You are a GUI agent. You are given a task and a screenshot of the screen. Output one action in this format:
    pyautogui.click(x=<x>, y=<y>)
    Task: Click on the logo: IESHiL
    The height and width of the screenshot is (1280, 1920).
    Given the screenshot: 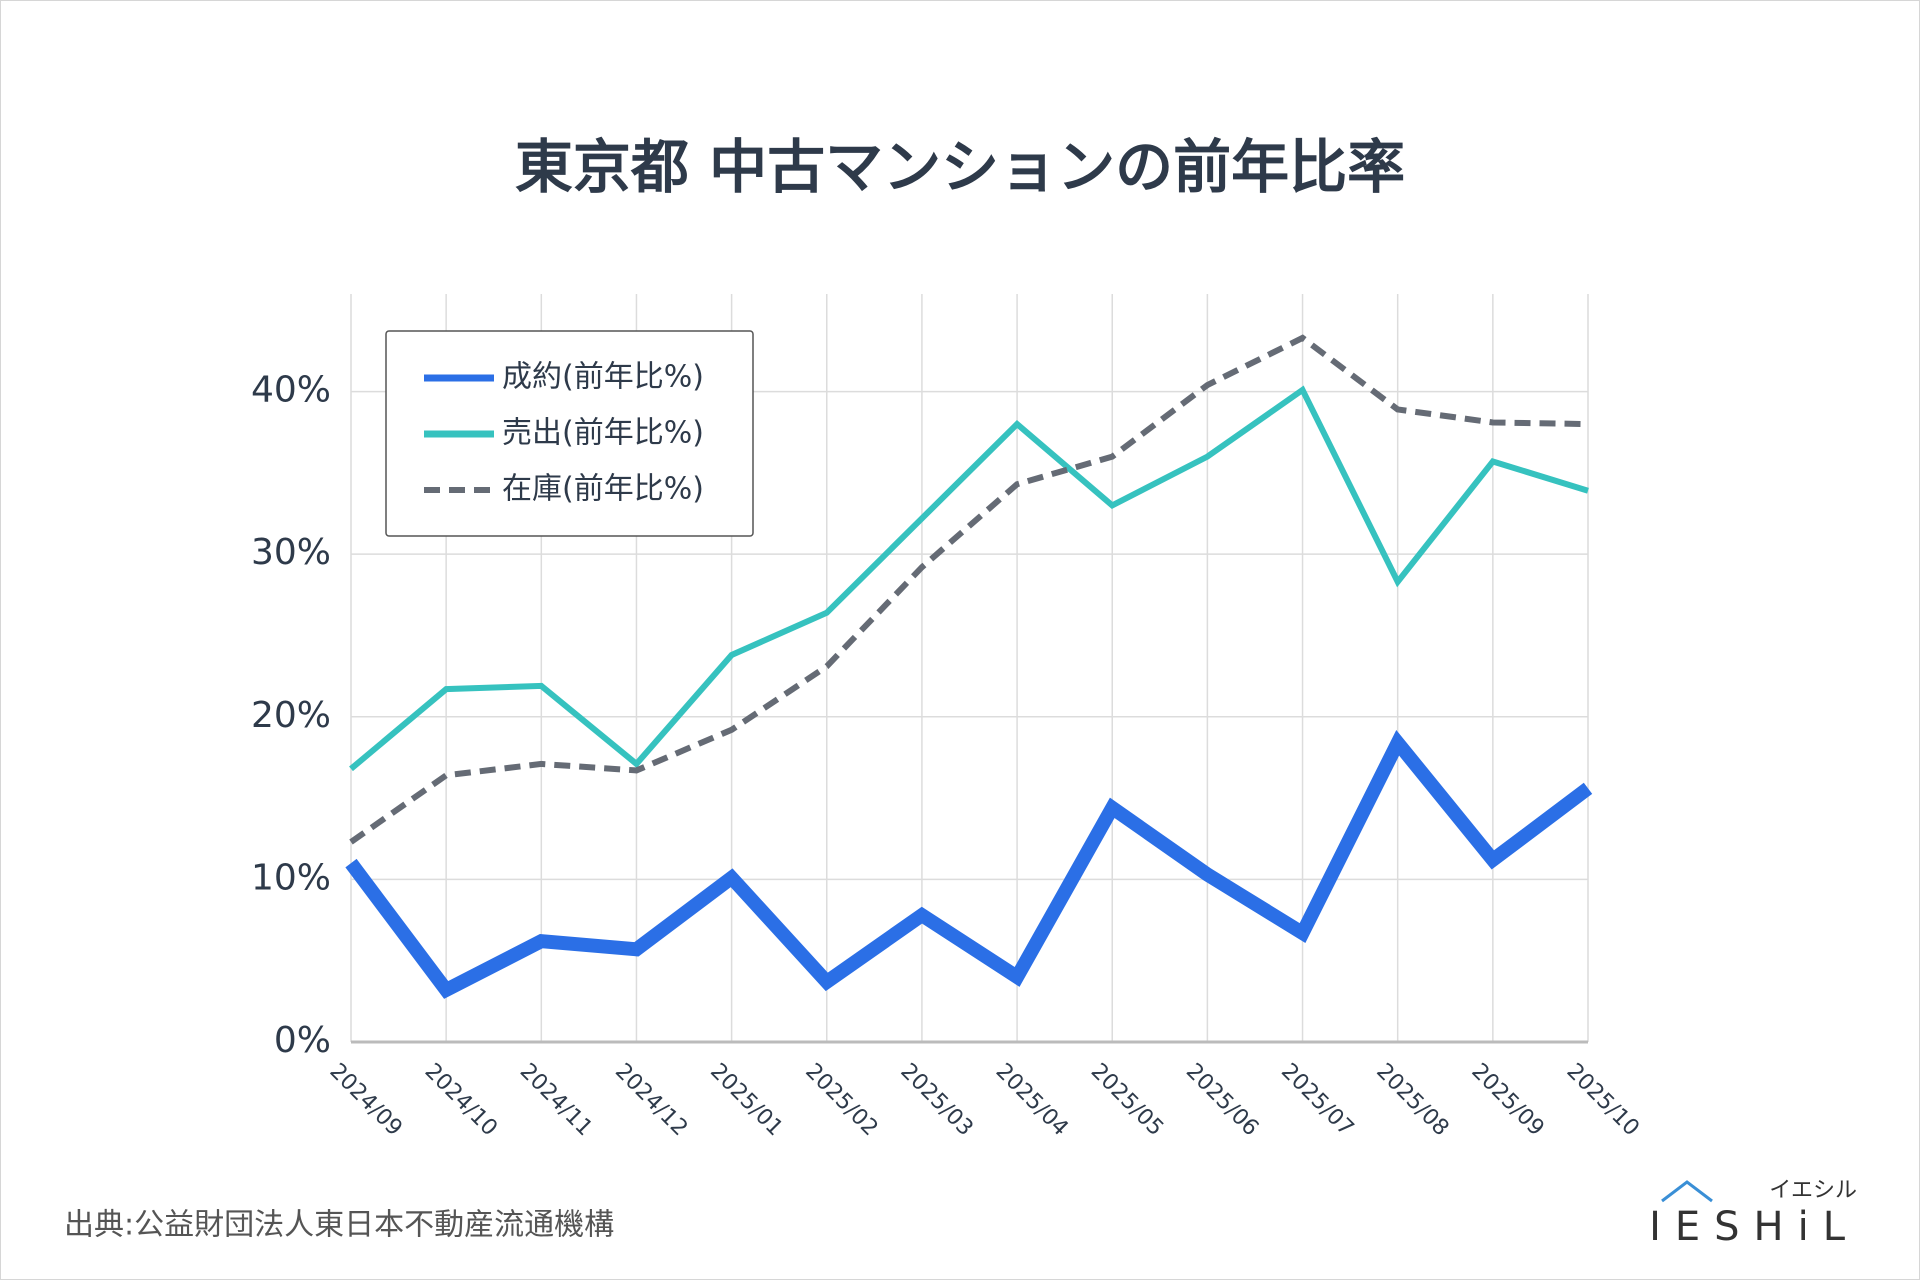 What is the action you would take?
    pyautogui.click(x=1754, y=1227)
    